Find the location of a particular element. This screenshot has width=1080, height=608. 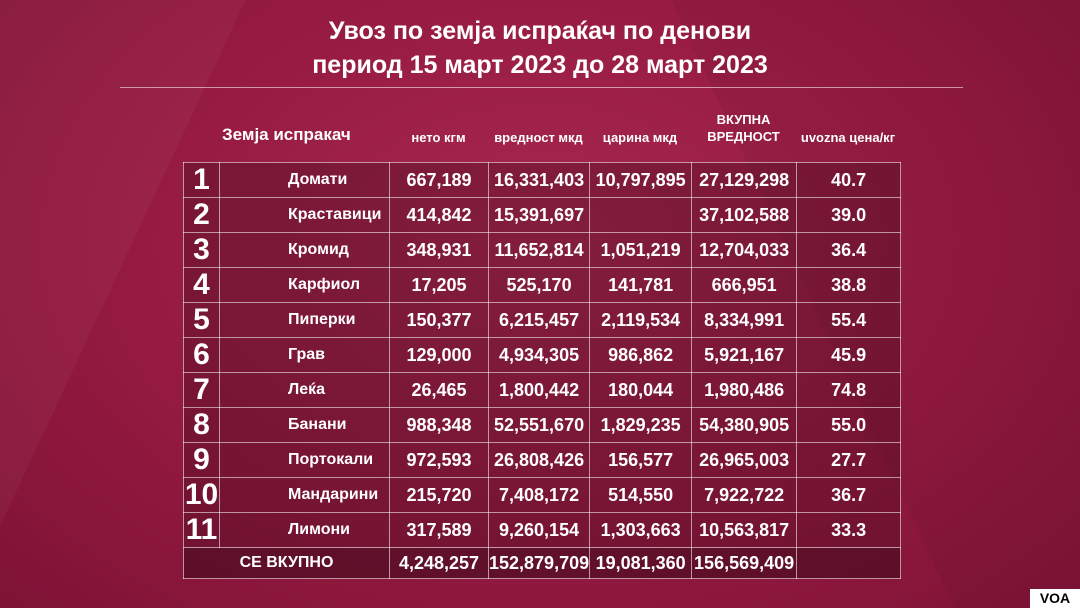

cell-customs: 986,862 is located at coordinates (641, 355).